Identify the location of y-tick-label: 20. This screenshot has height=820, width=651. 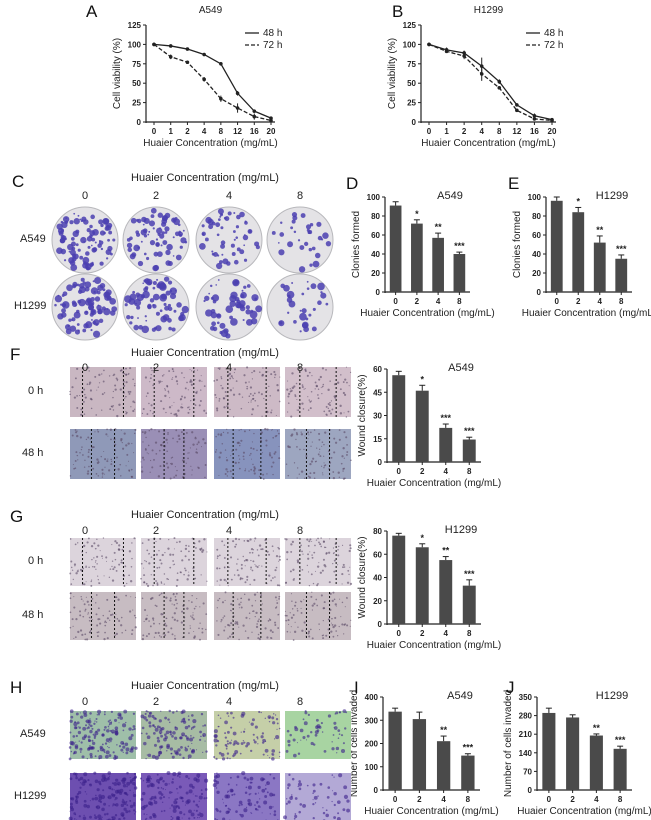
(377, 601).